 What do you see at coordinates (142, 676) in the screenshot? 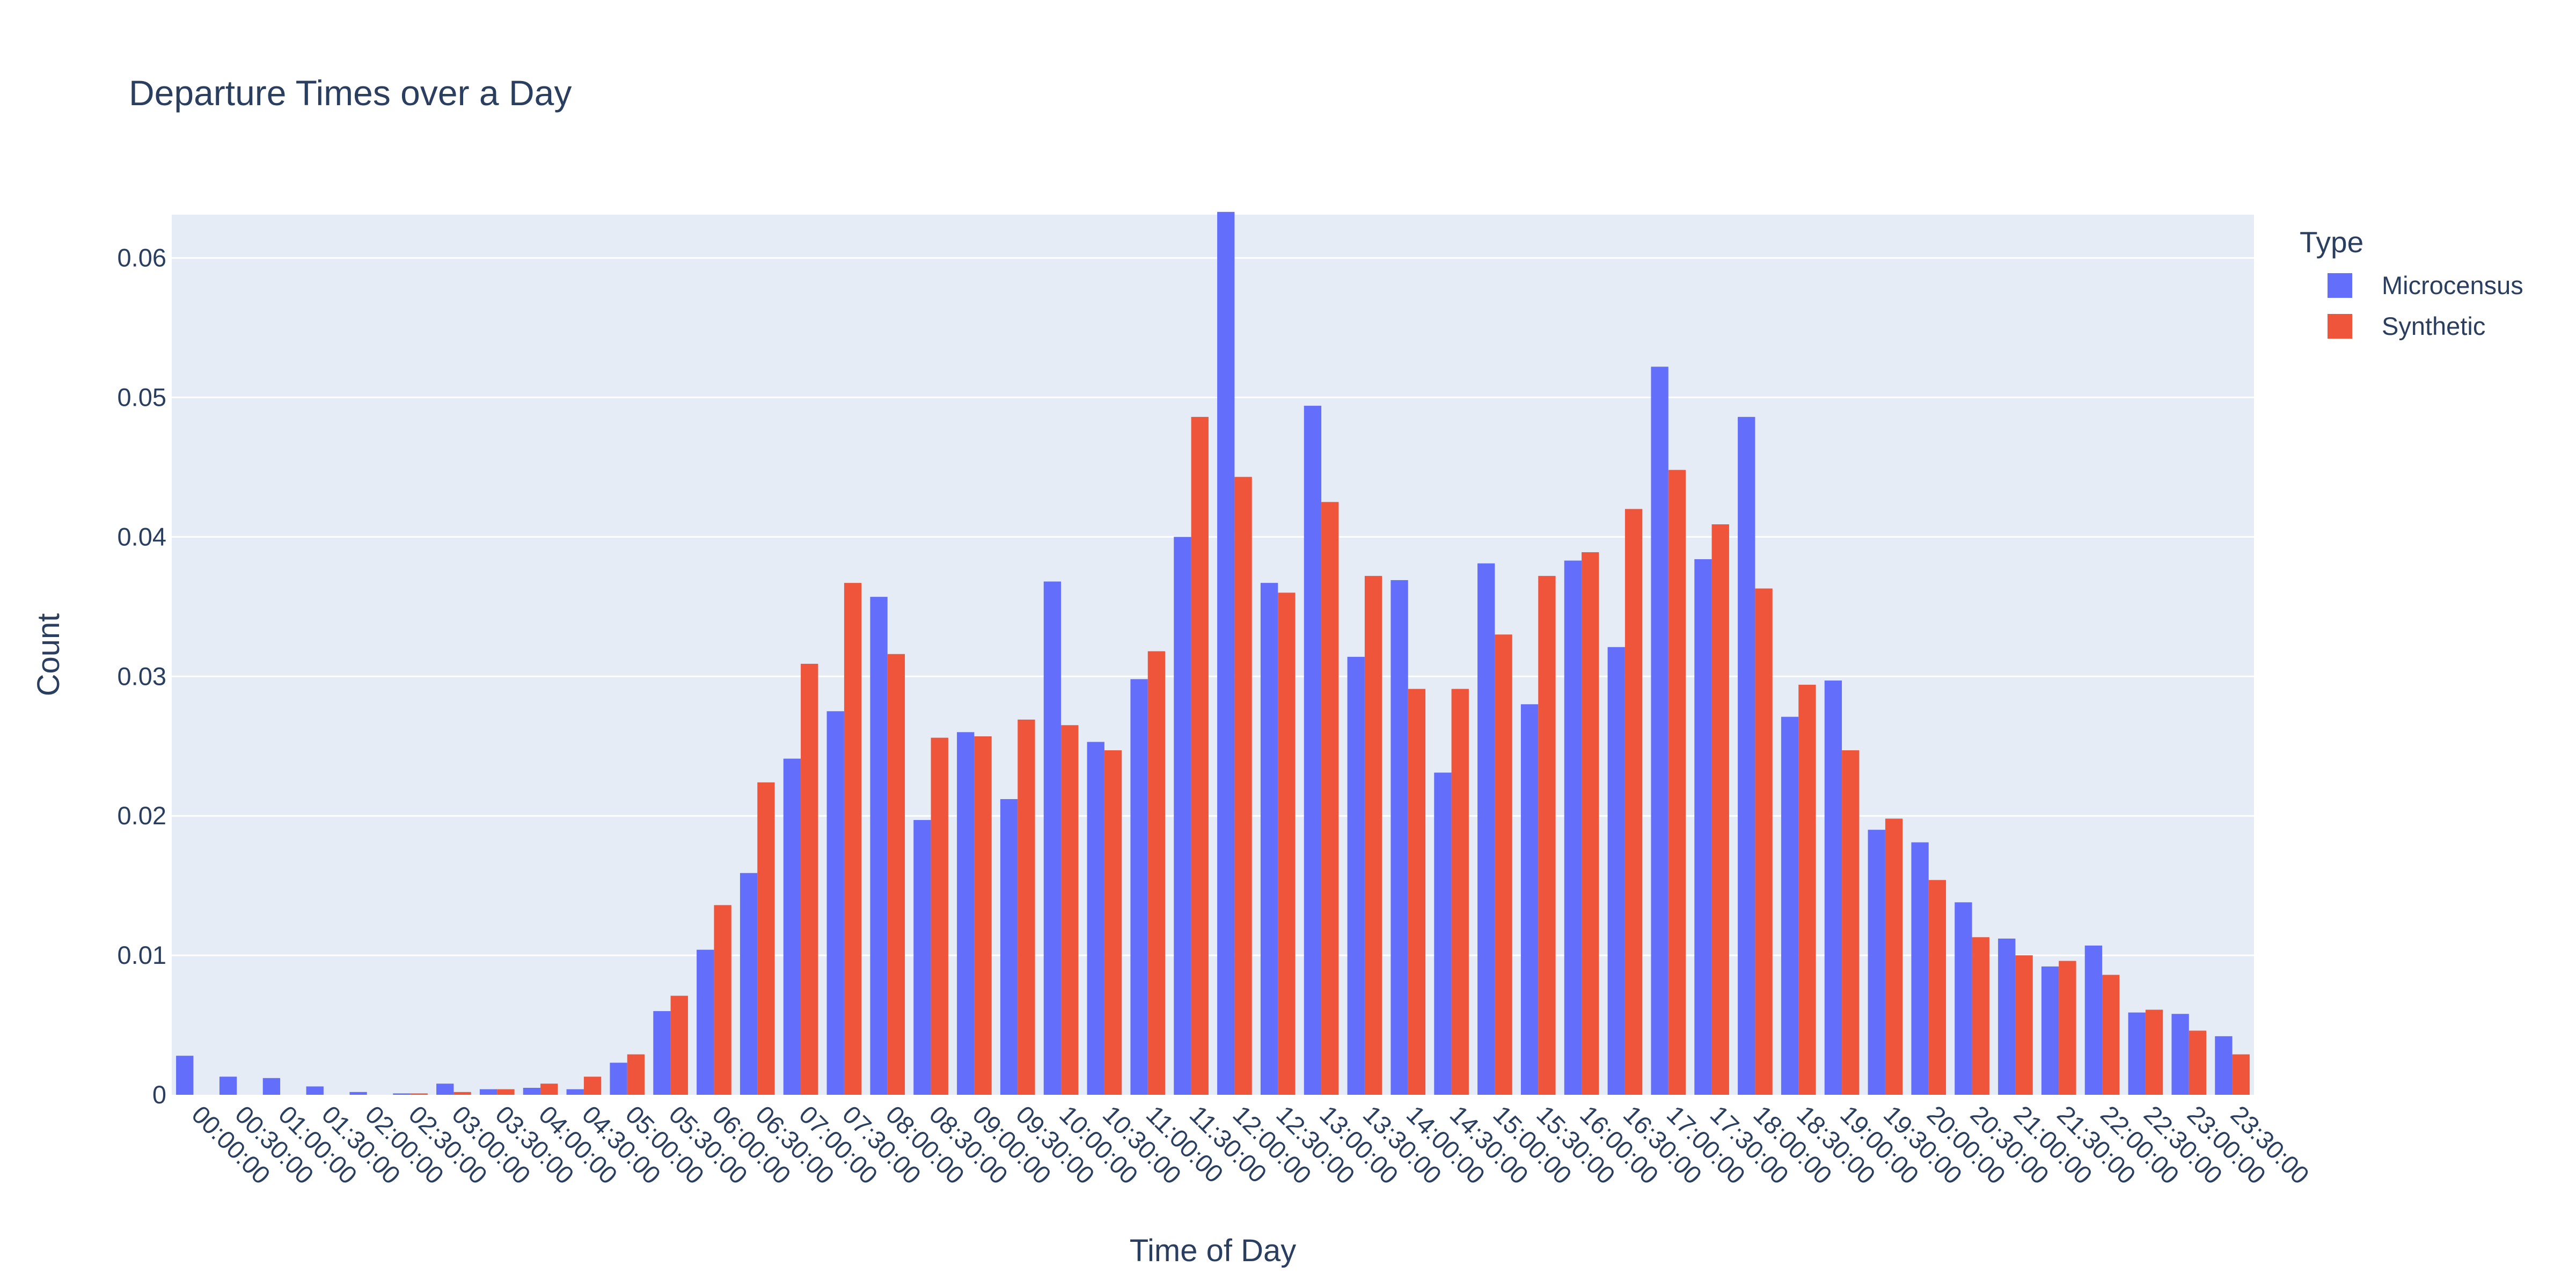
I see `y-tick-label: 0.03` at bounding box center [142, 676].